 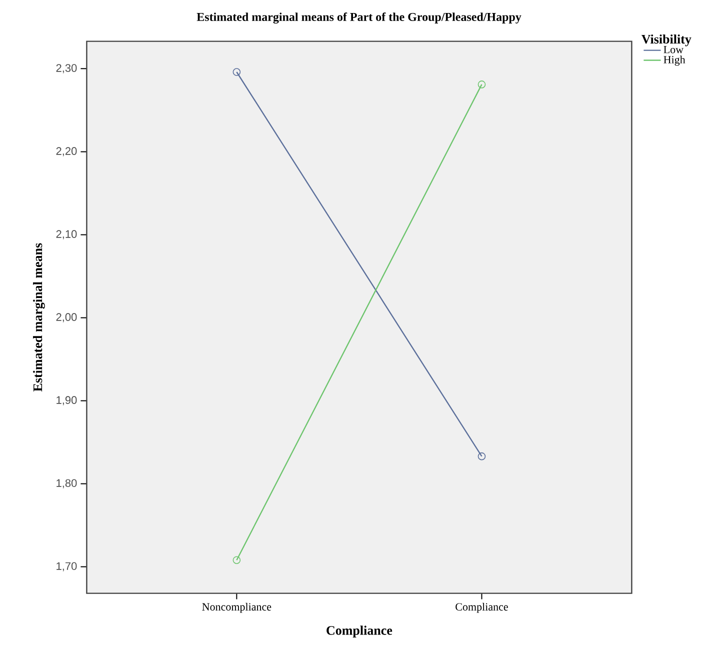 What do you see at coordinates (66, 69) in the screenshot?
I see `y-tick-label: 2,30` at bounding box center [66, 69].